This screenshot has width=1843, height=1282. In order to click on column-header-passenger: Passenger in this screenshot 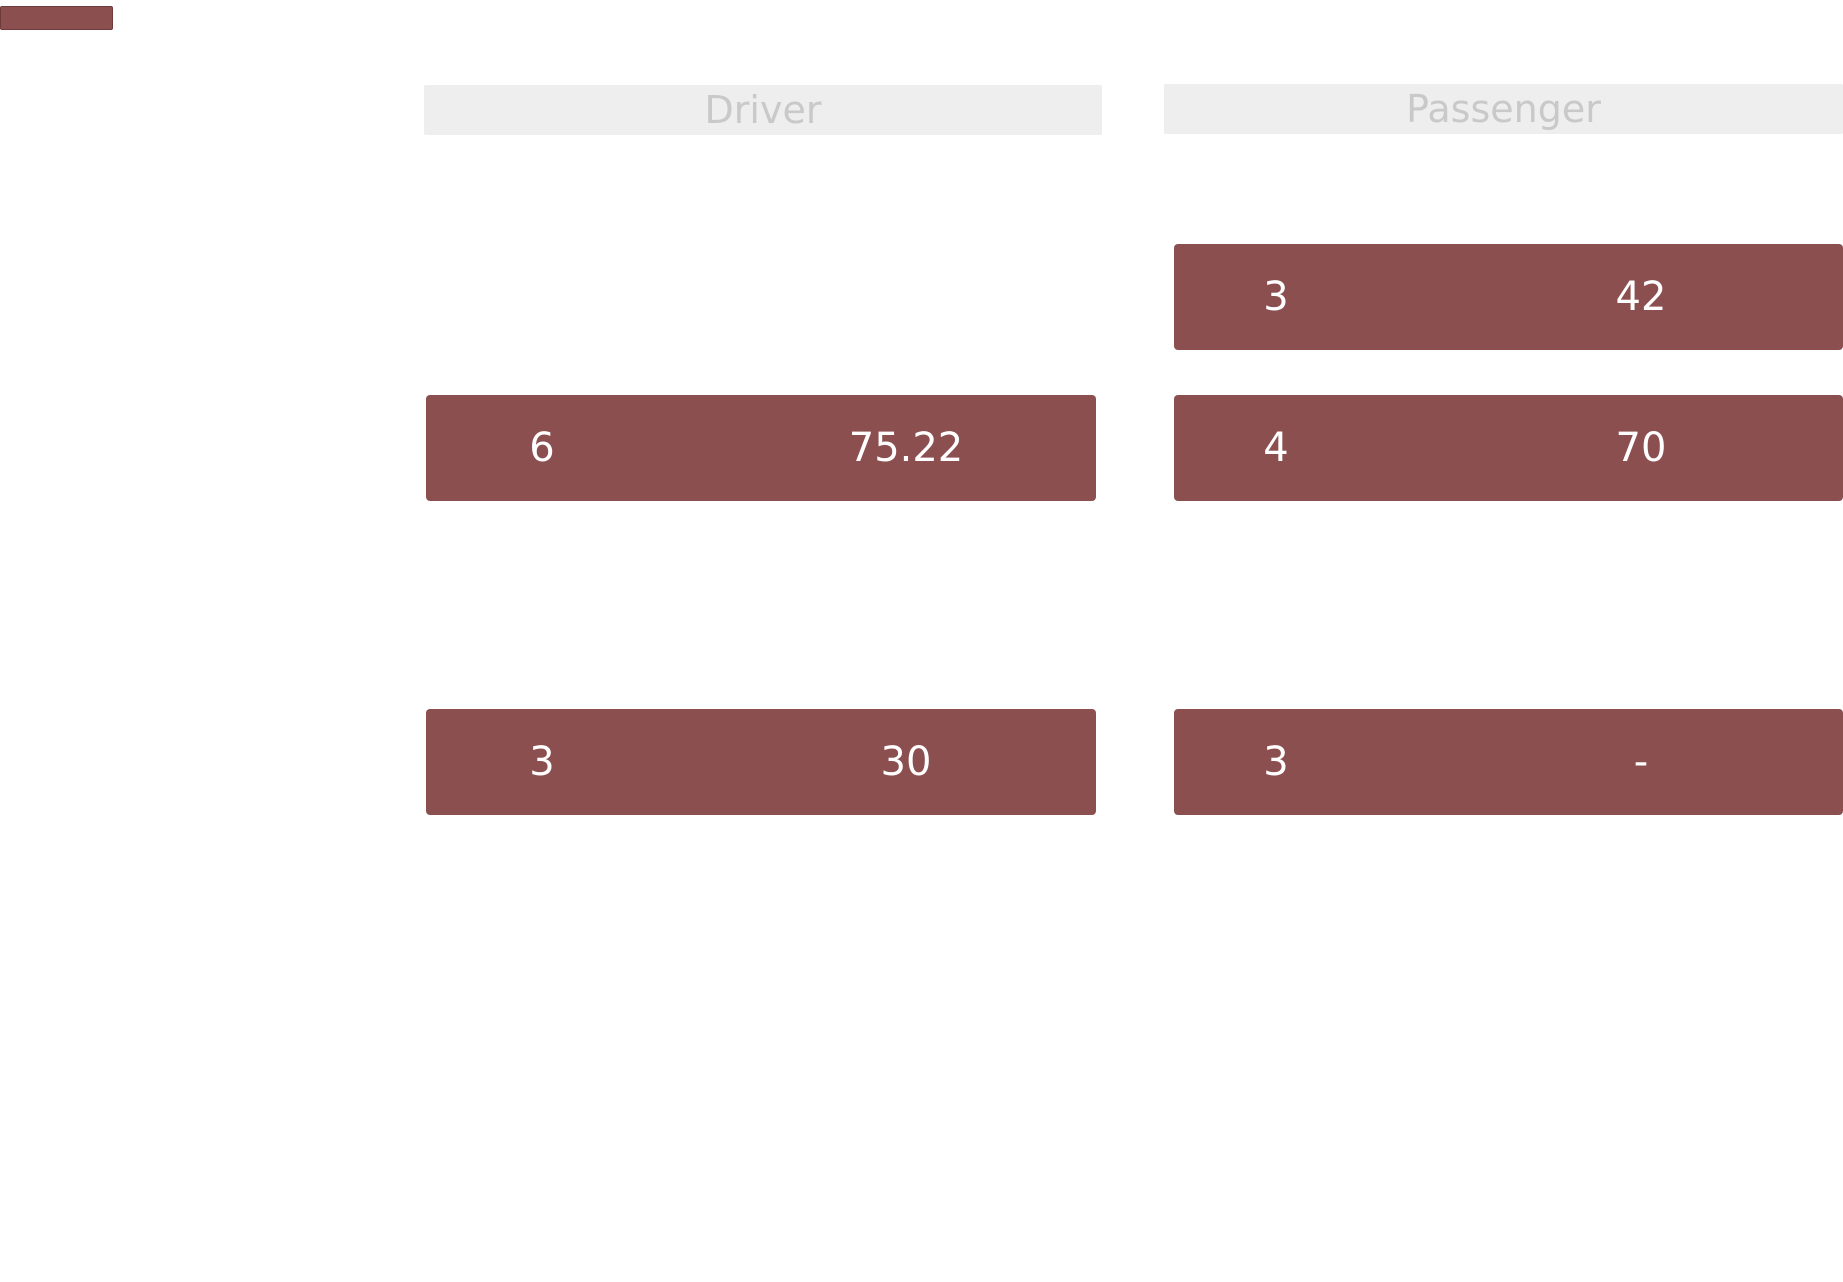, I will do `click(1503, 109)`.